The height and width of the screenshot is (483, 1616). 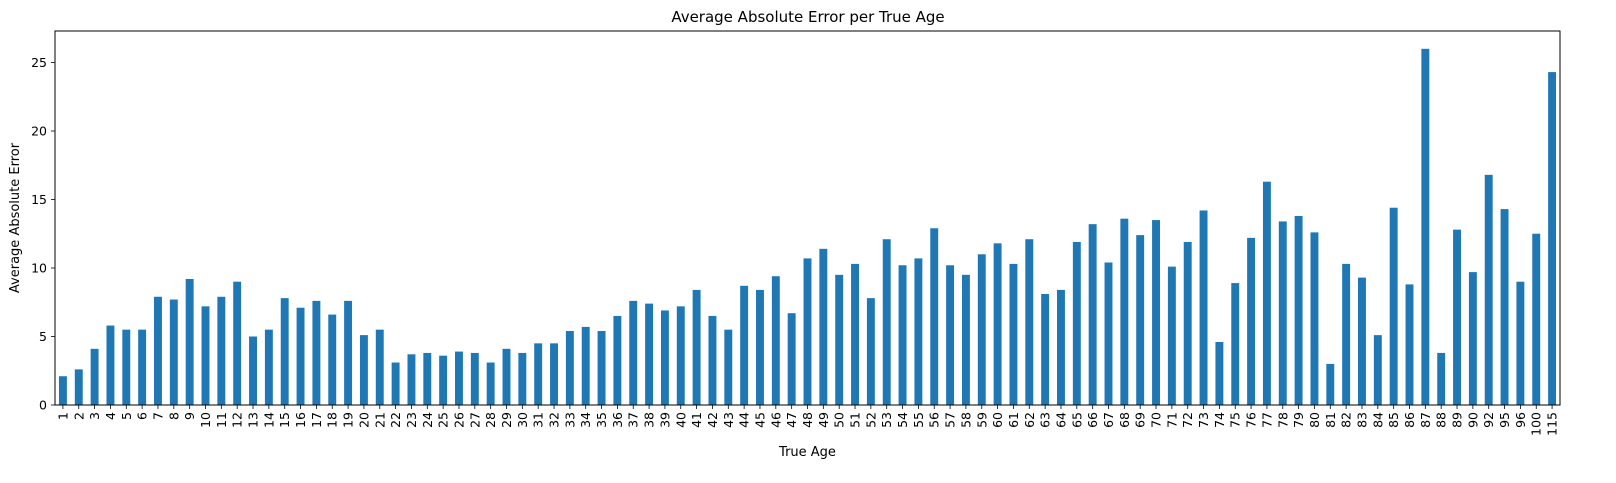 What do you see at coordinates (1235, 420) in the screenshot?
I see `x-tick-label: 75` at bounding box center [1235, 420].